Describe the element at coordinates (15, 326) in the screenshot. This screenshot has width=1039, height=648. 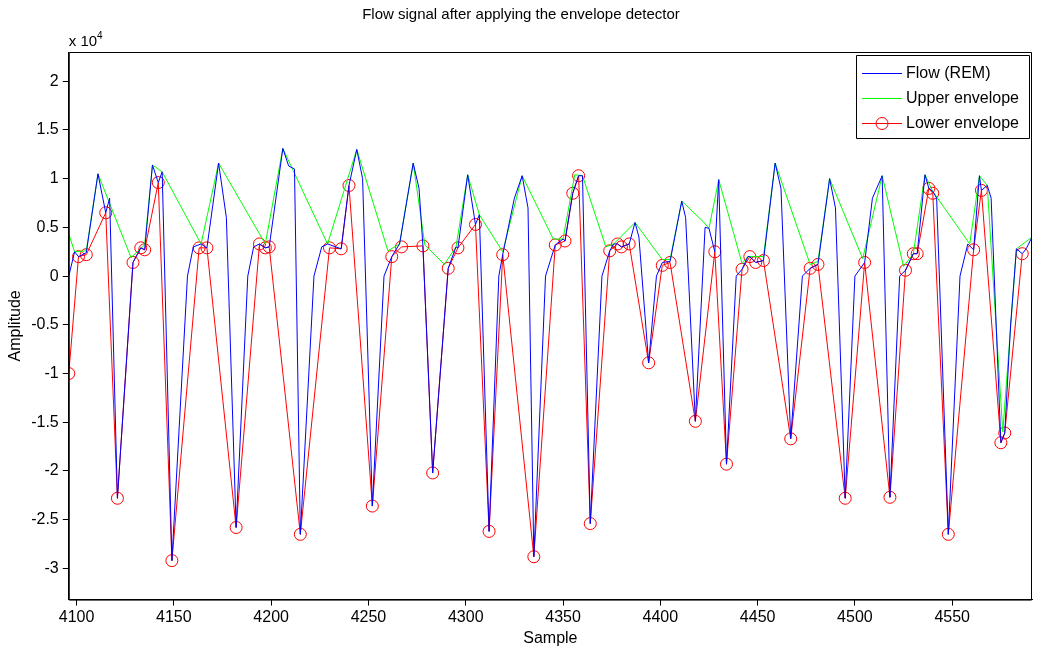
I see `y-axis-title: Amplitude` at that location.